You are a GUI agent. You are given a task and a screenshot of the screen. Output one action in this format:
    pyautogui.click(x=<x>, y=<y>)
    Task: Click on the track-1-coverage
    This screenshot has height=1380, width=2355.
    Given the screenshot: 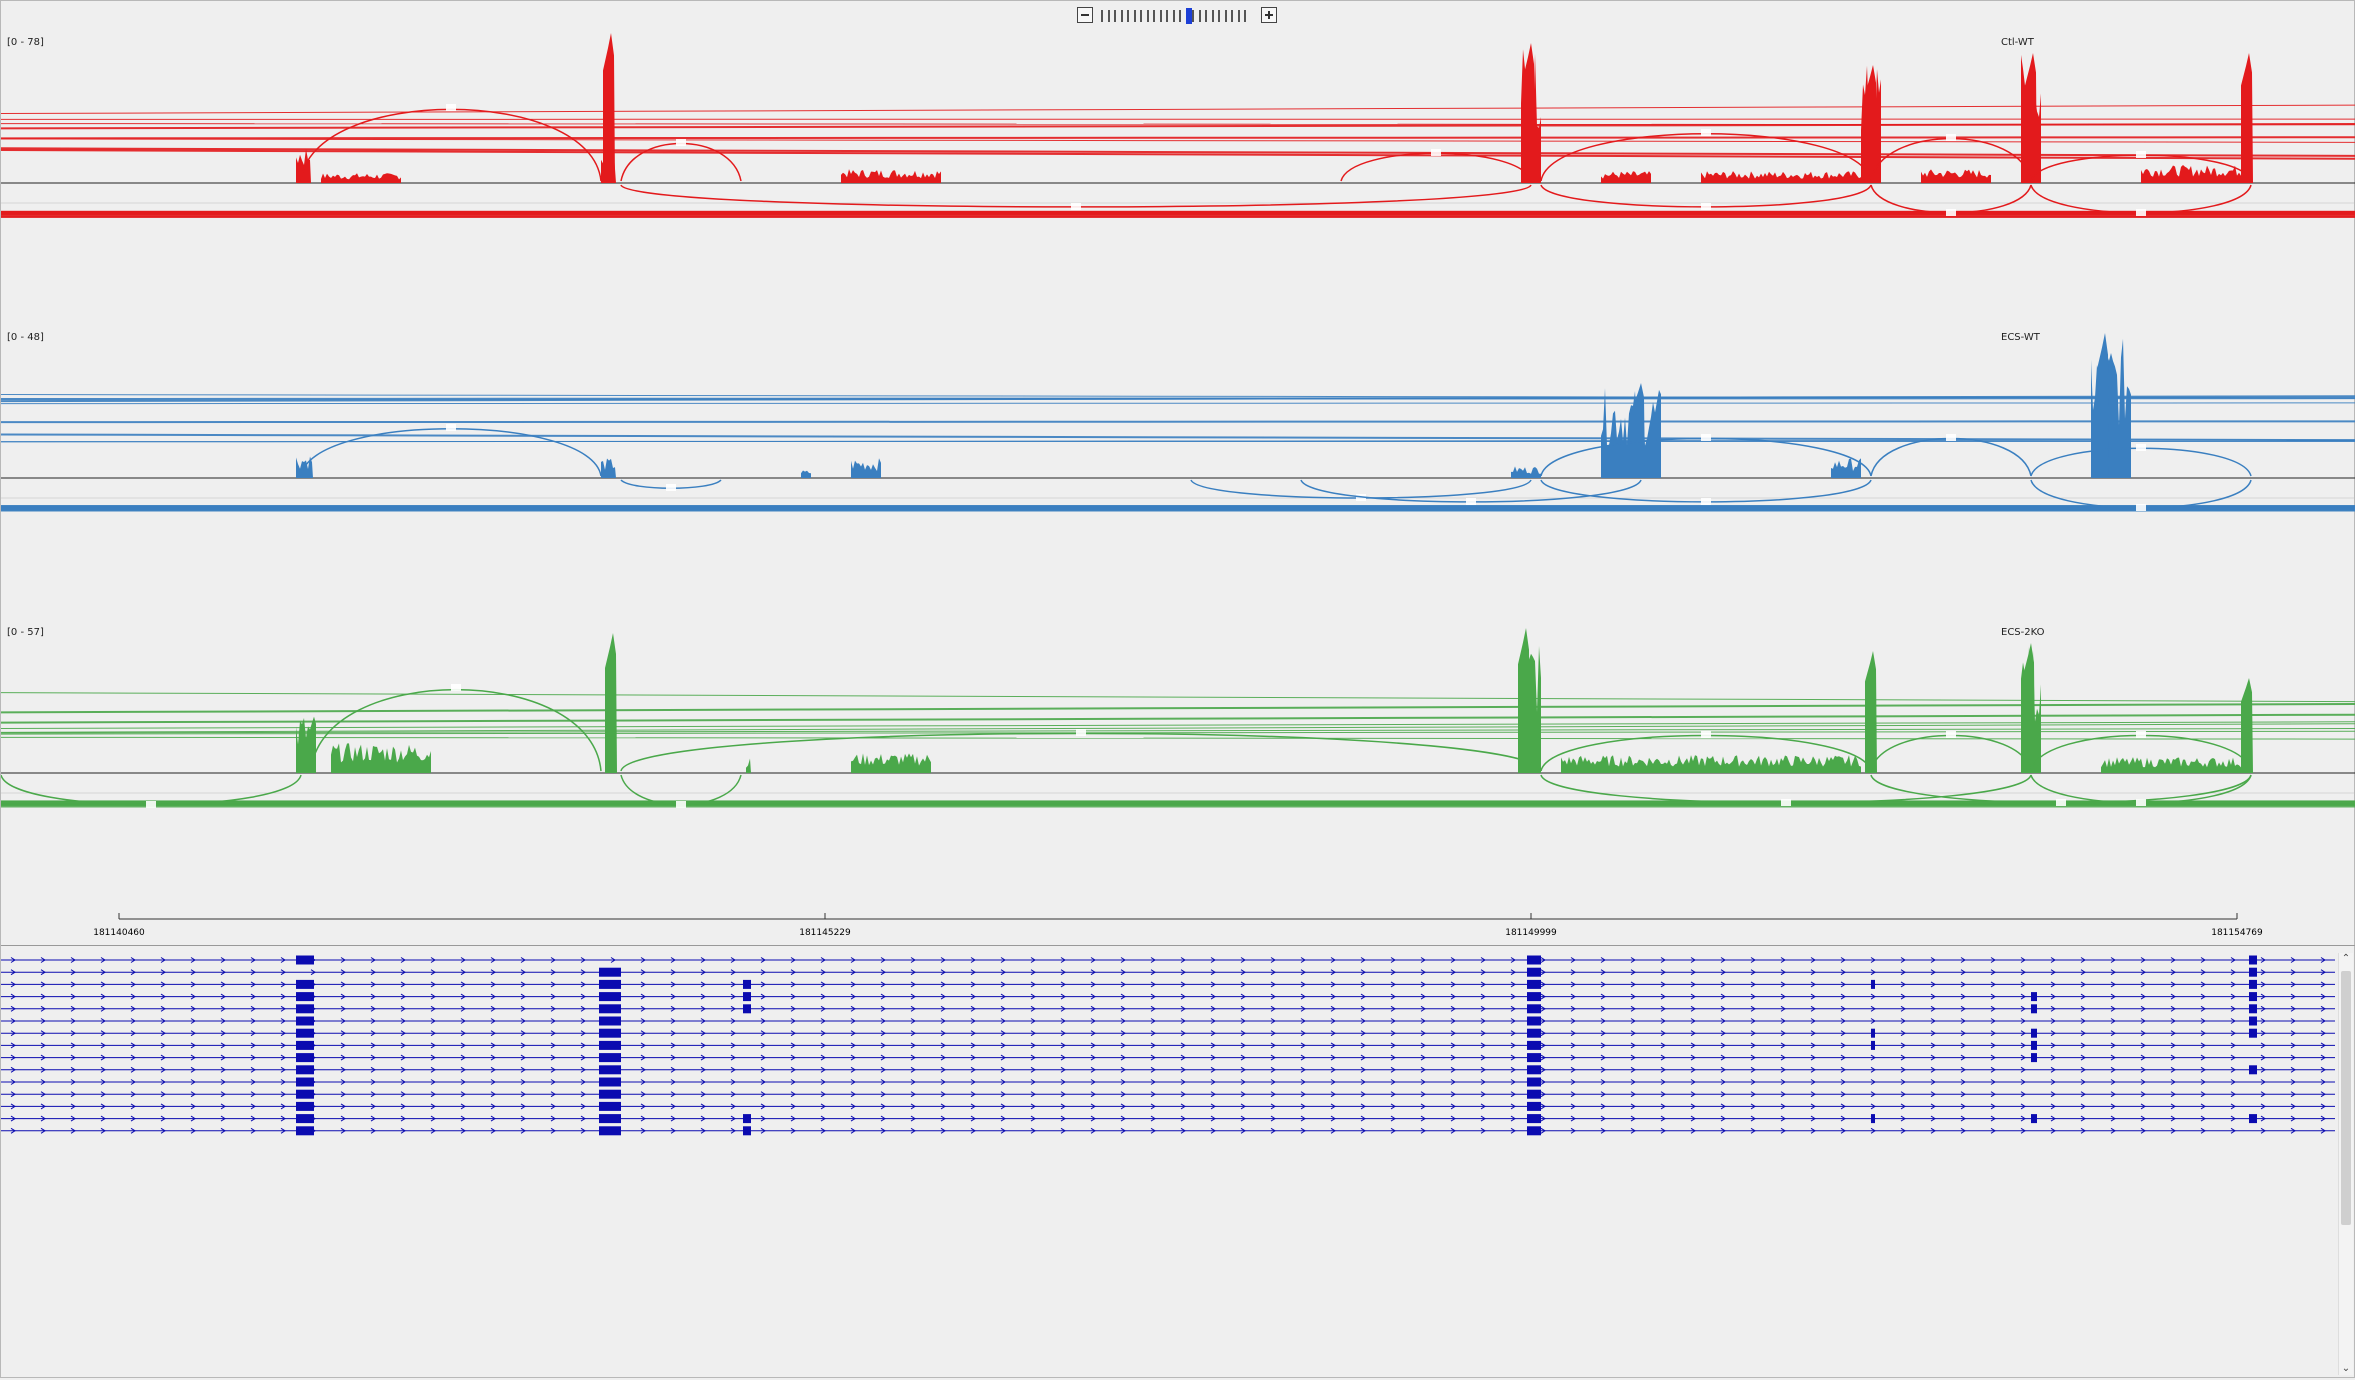 What is the action you would take?
    pyautogui.click(x=1178, y=125)
    